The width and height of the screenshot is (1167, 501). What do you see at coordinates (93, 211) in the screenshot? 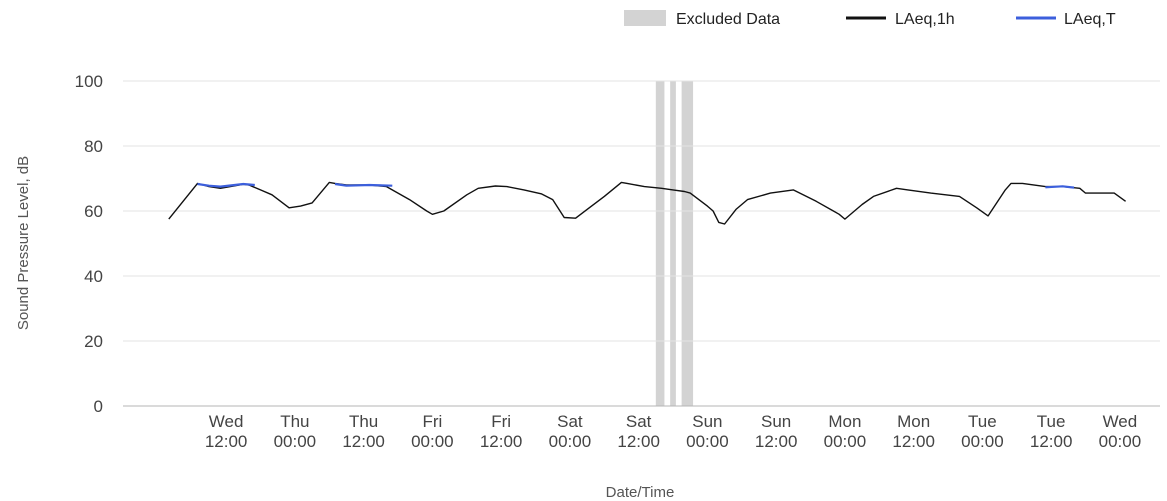
I see `y-tick-label: 60` at bounding box center [93, 211].